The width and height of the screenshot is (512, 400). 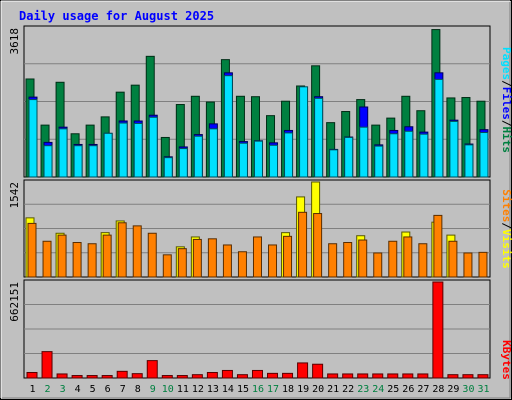 What do you see at coordinates (33, 389) in the screenshot?
I see `x-label-1: 1` at bounding box center [33, 389].